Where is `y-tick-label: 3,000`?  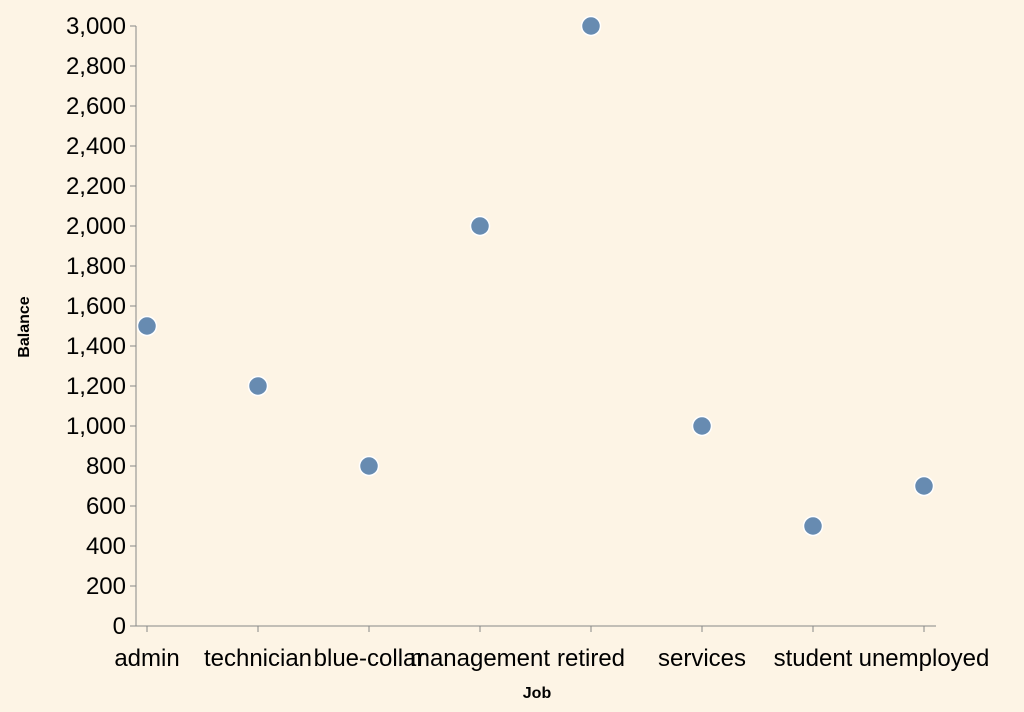
y-tick-label: 3,000 is located at coordinates (96, 26).